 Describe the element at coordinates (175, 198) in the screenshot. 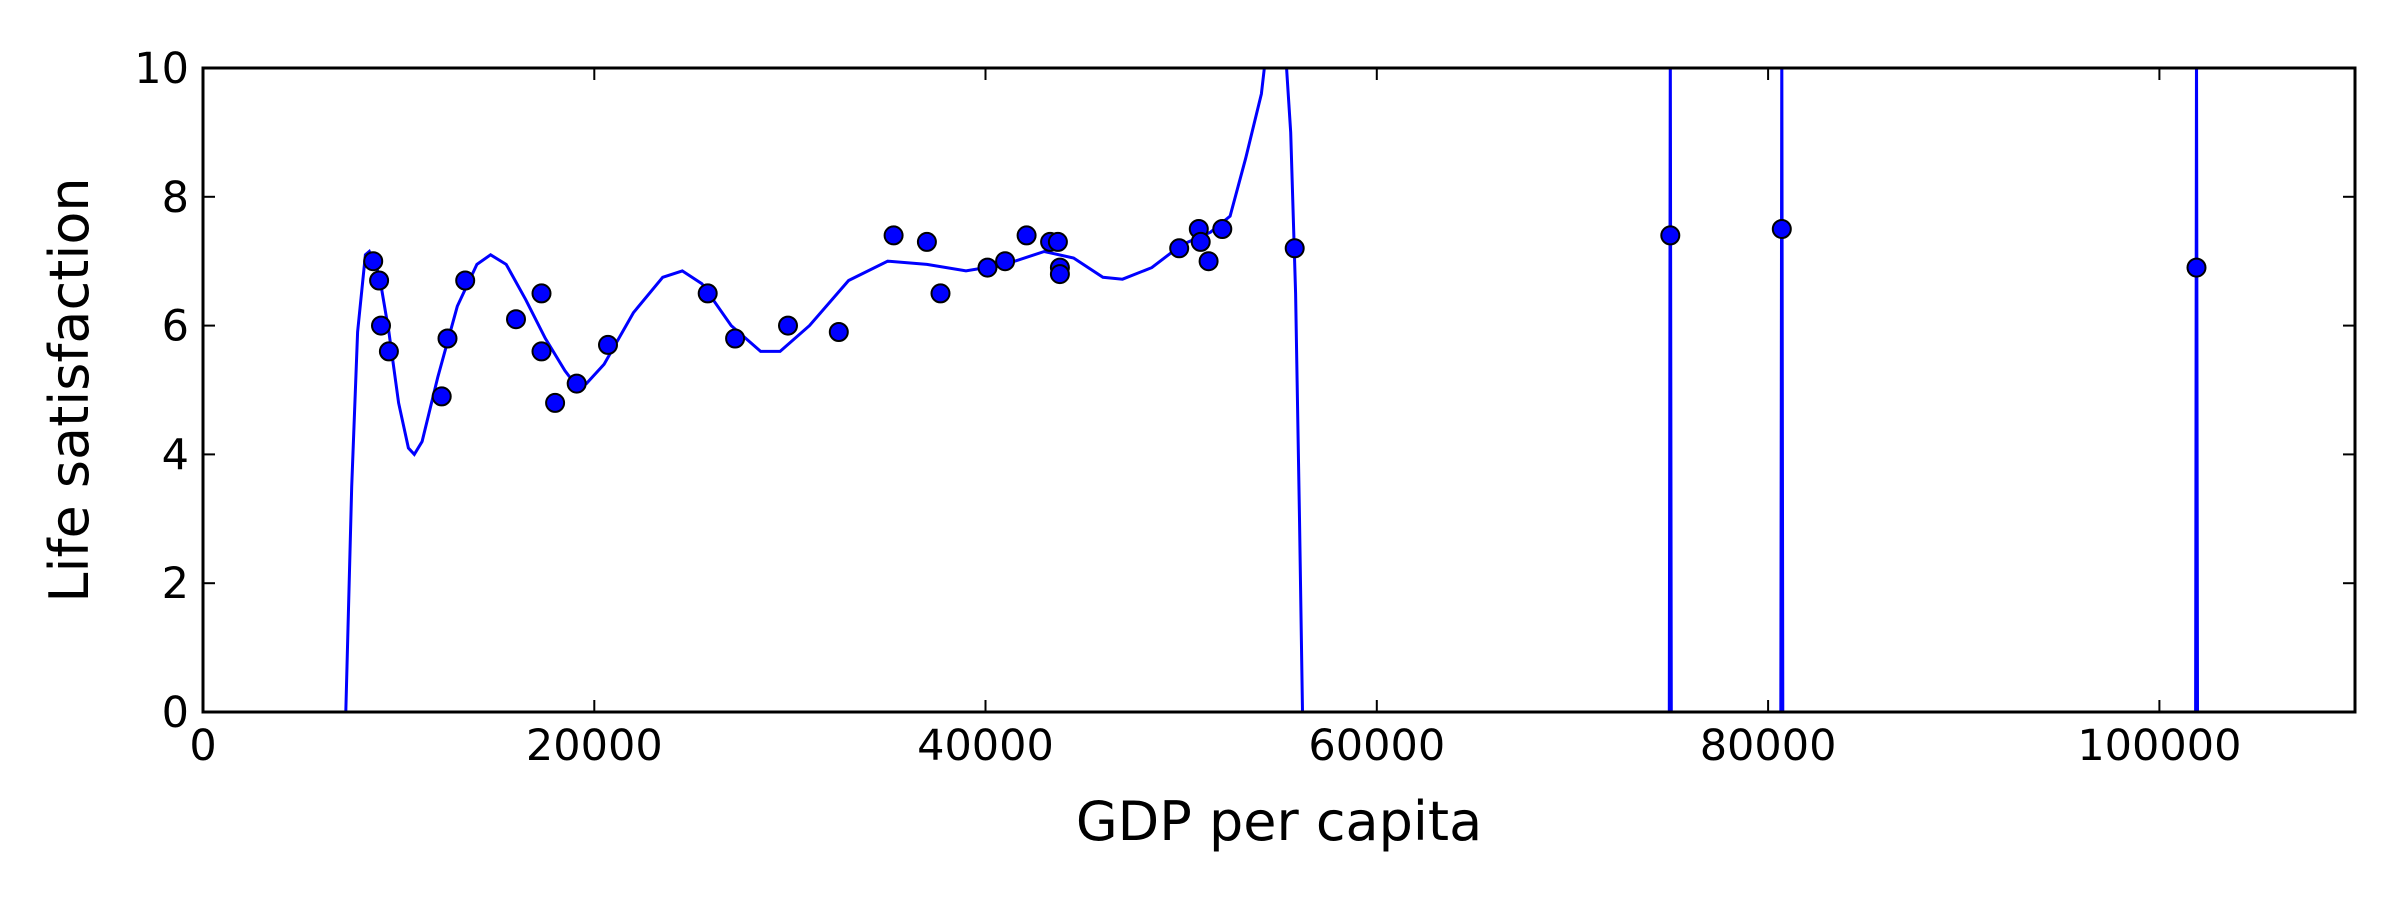

I see `y-tick-label: 8` at that location.